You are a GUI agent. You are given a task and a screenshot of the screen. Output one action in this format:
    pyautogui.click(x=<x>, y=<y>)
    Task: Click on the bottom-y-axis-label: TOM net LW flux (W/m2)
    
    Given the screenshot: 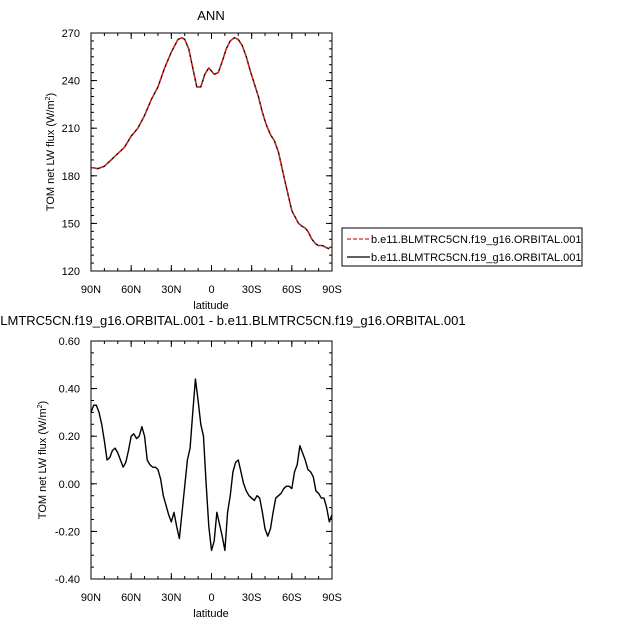 What is the action you would take?
    pyautogui.click(x=43, y=460)
    